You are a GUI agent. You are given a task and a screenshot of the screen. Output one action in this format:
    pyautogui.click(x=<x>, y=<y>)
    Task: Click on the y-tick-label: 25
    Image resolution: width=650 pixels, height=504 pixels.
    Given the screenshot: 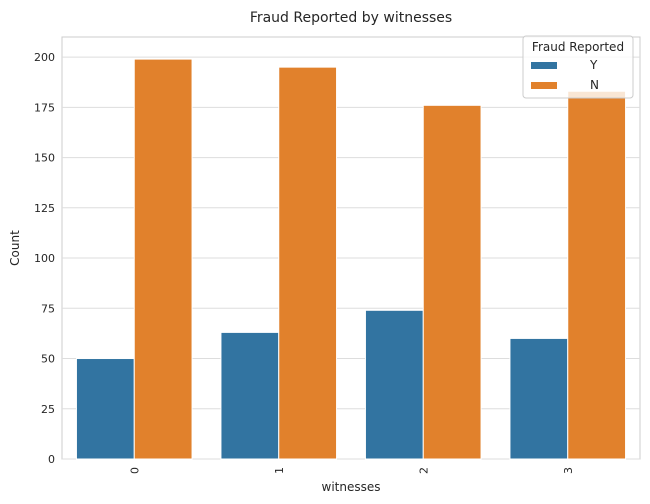 What is the action you would take?
    pyautogui.click(x=48, y=409)
    